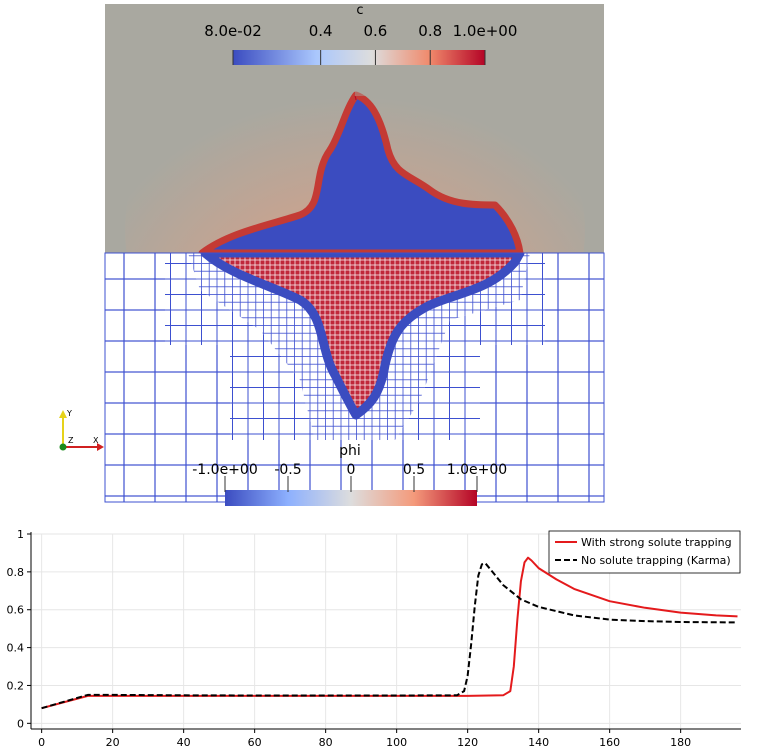 This screenshot has height=755, width=761. I want to click on x-tick-label: 140, so click(538, 742).